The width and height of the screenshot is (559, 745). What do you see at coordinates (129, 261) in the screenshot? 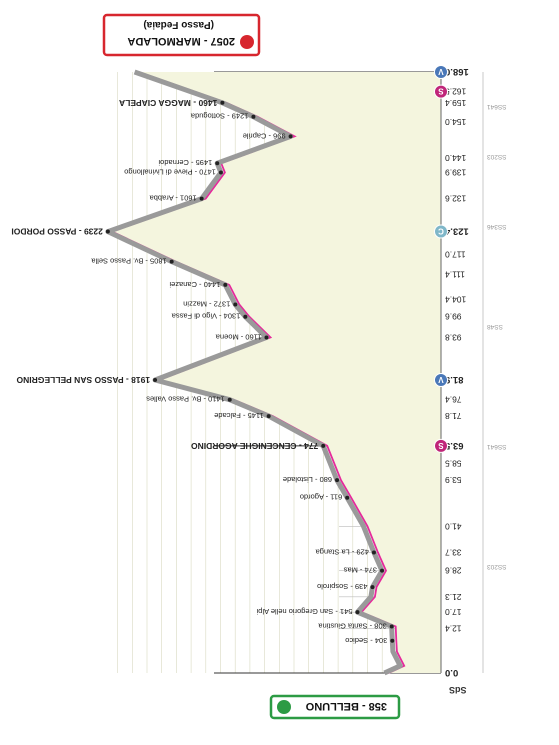
I see `place-label-21: 1805 - Bv. Passo Sella` at bounding box center [129, 261].